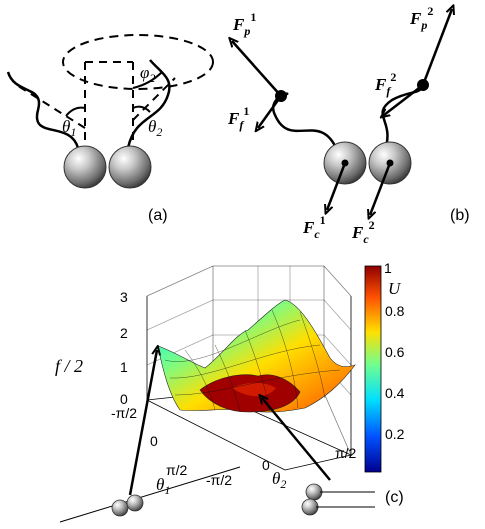  I want to click on colorbar-tick-0.2: 0.2, so click(395, 434).